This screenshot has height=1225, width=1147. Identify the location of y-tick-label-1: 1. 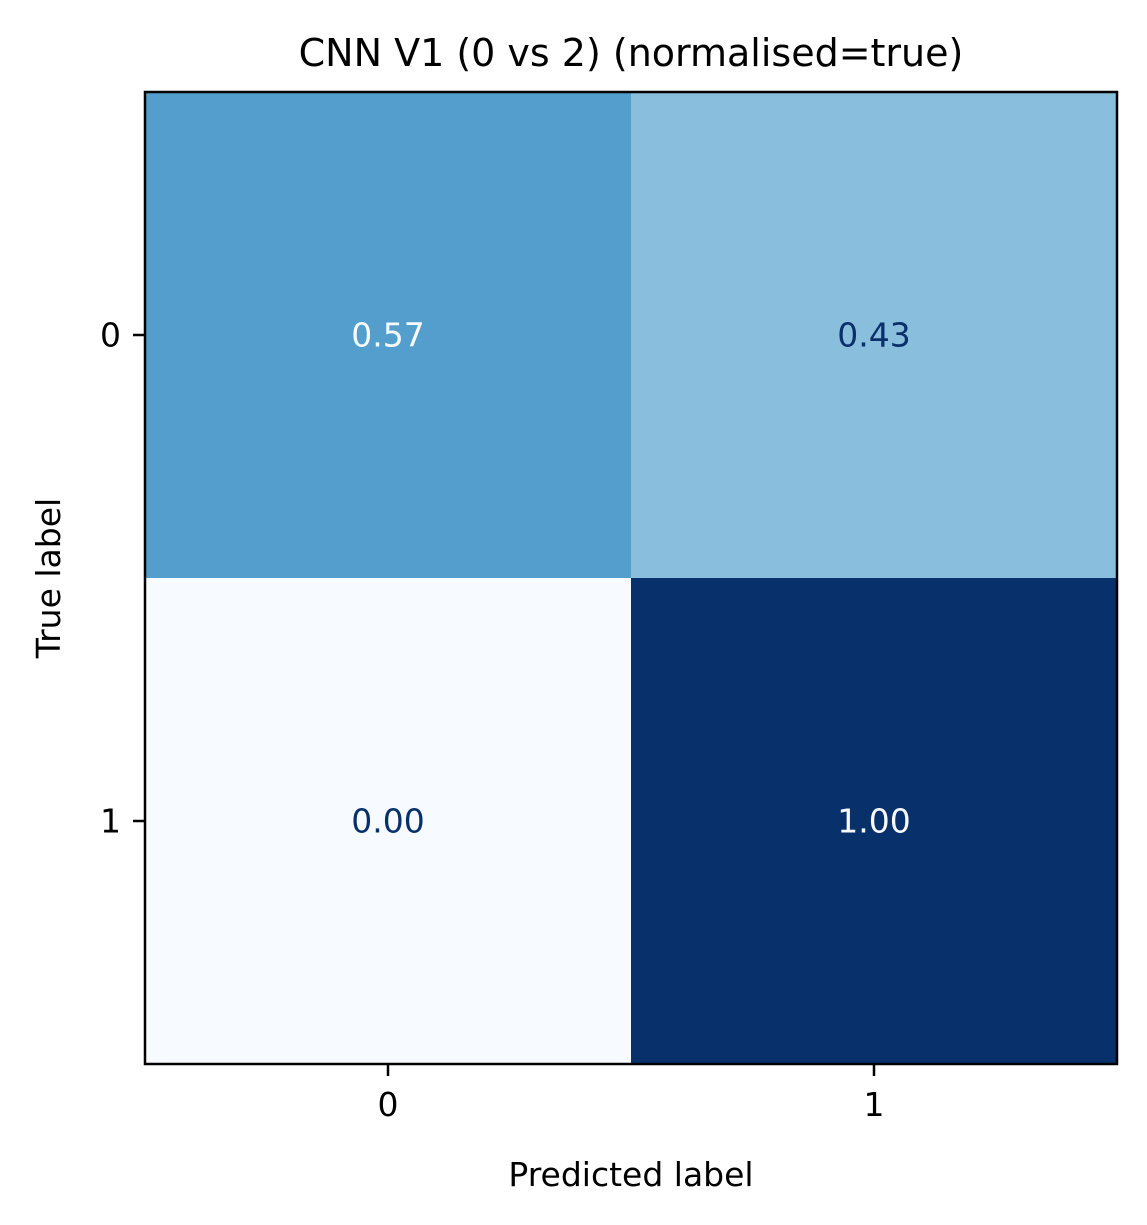
(110, 821).